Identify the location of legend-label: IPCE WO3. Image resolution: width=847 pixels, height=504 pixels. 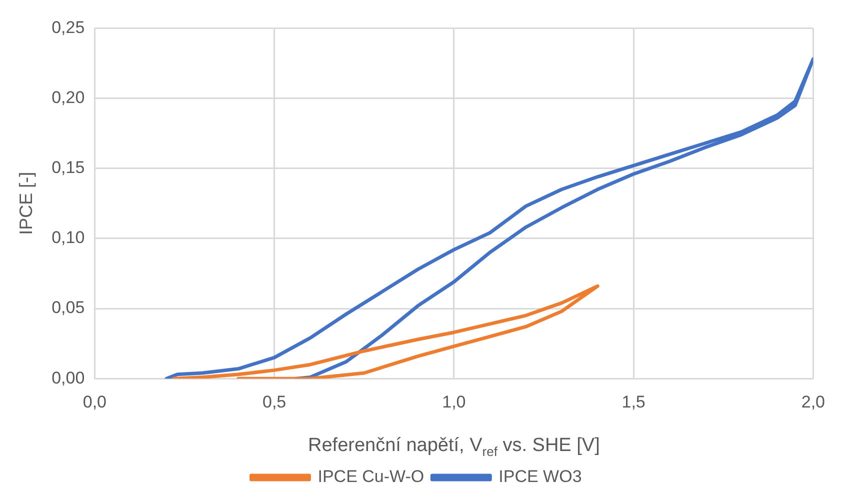
(540, 476).